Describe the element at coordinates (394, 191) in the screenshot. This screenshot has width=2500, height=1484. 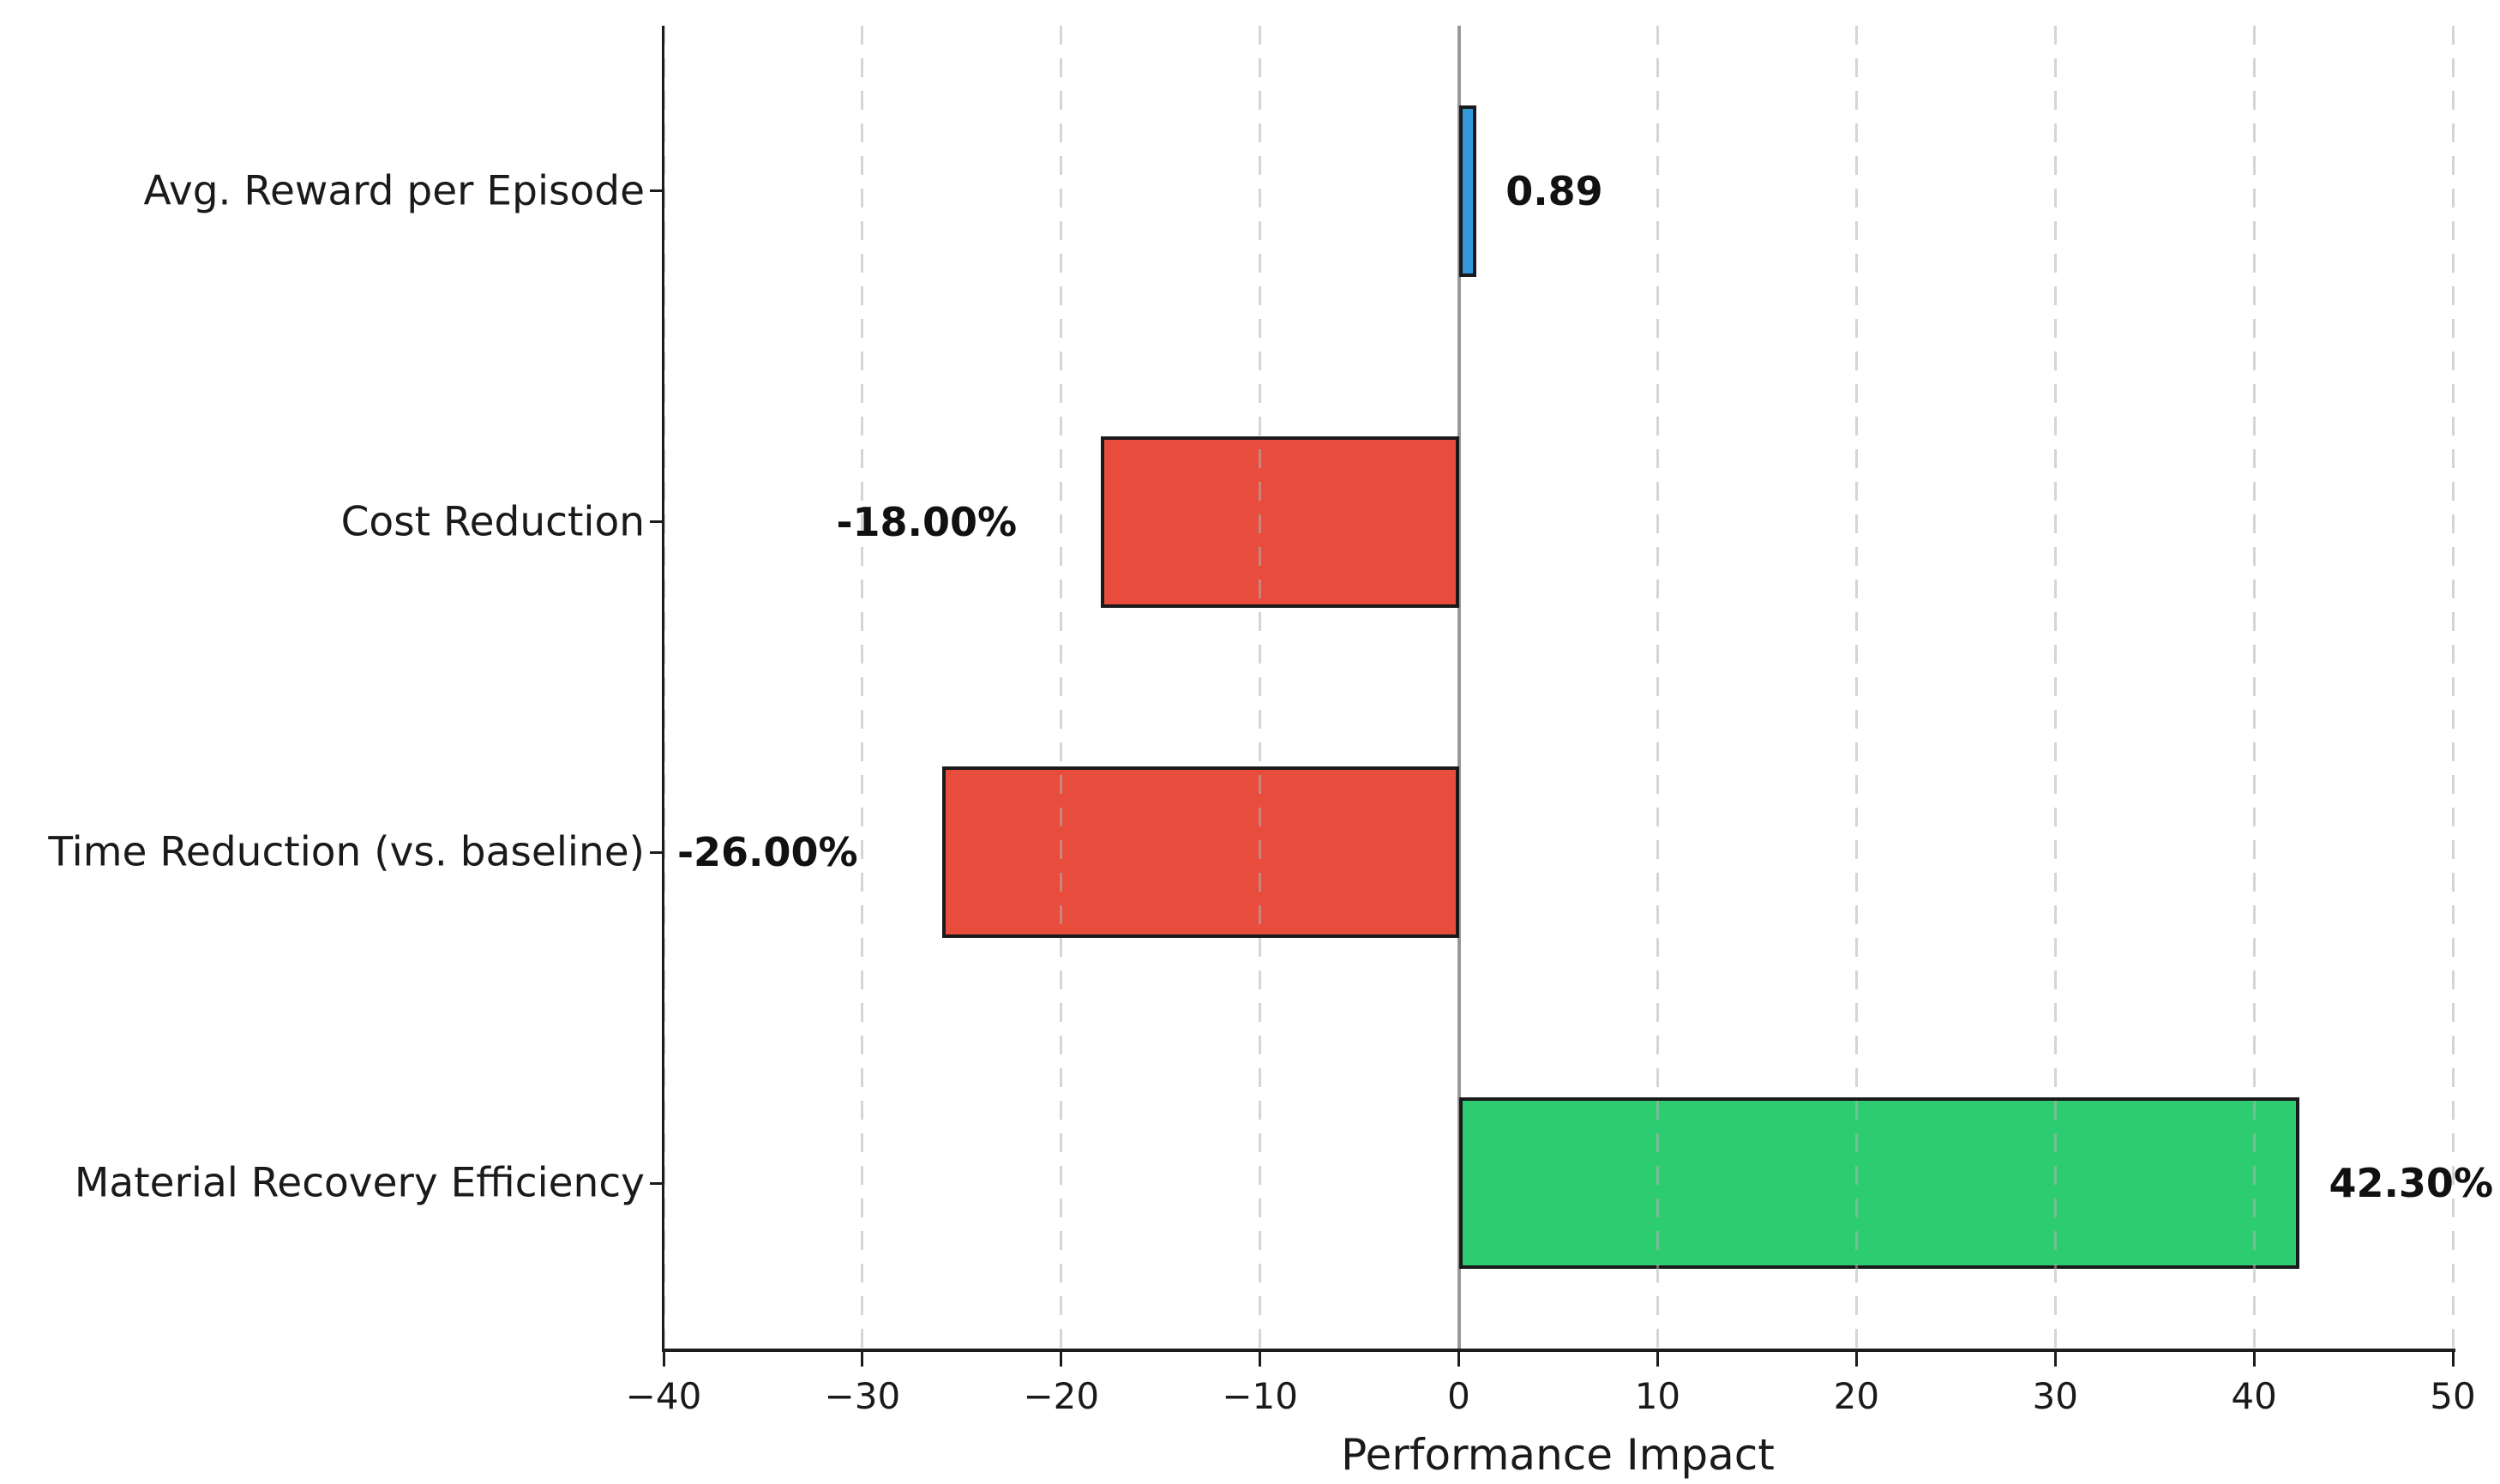
I see `category-label-avg-reward-per-episode: Avg. Reward per Episode` at that location.